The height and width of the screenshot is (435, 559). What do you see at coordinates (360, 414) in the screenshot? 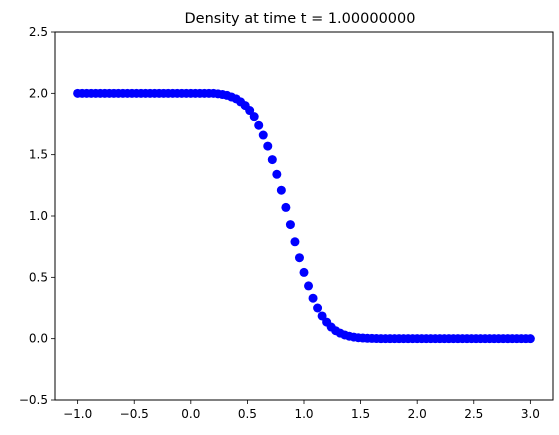
I see `x-tick-label: 1.5` at bounding box center [360, 414].